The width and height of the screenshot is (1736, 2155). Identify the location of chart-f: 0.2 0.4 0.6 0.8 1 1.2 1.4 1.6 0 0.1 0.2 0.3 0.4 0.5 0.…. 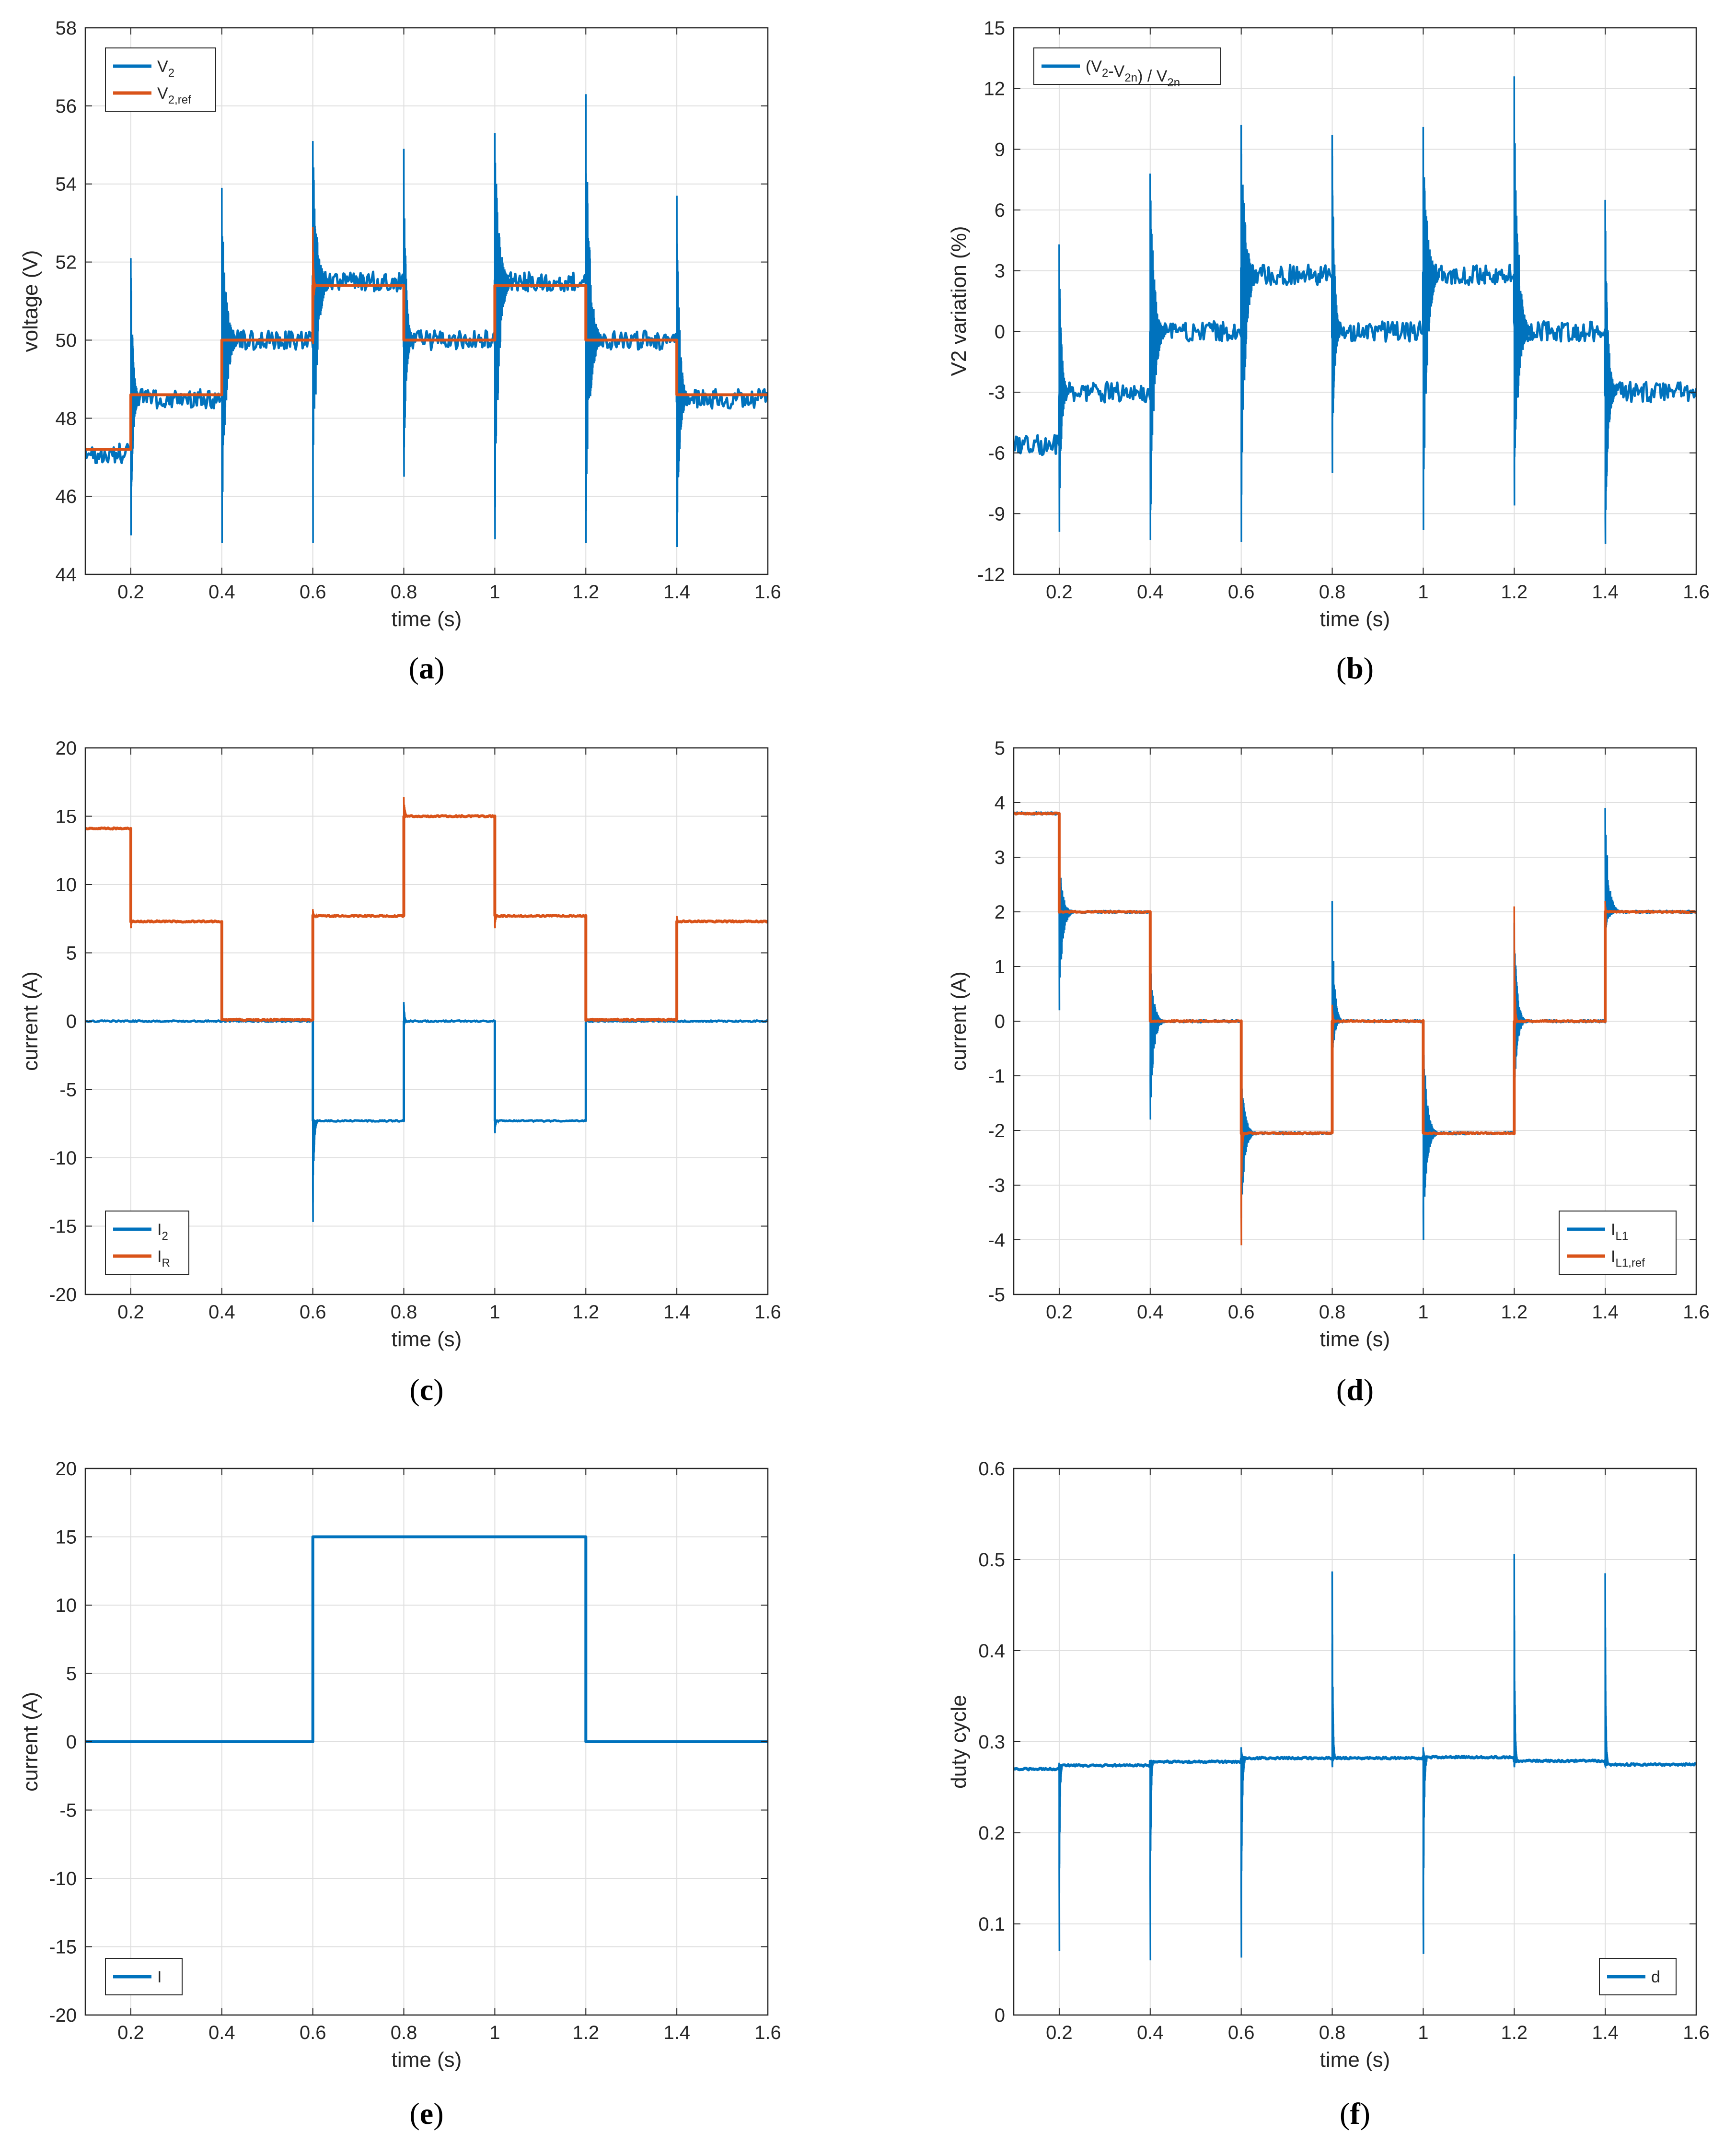
(1328, 1794).